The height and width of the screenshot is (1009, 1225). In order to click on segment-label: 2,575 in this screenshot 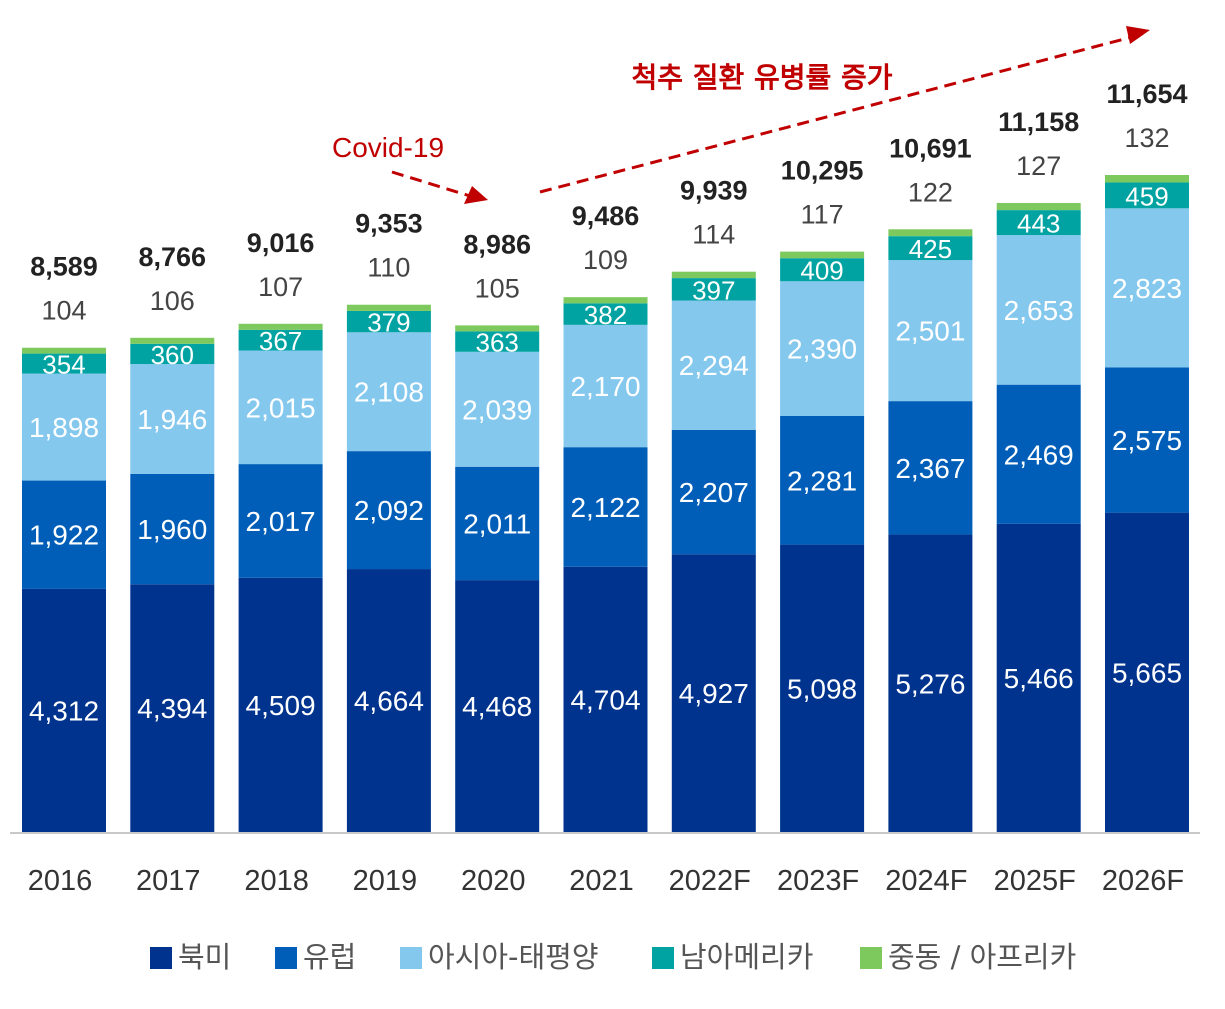, I will do `click(1147, 440)`.